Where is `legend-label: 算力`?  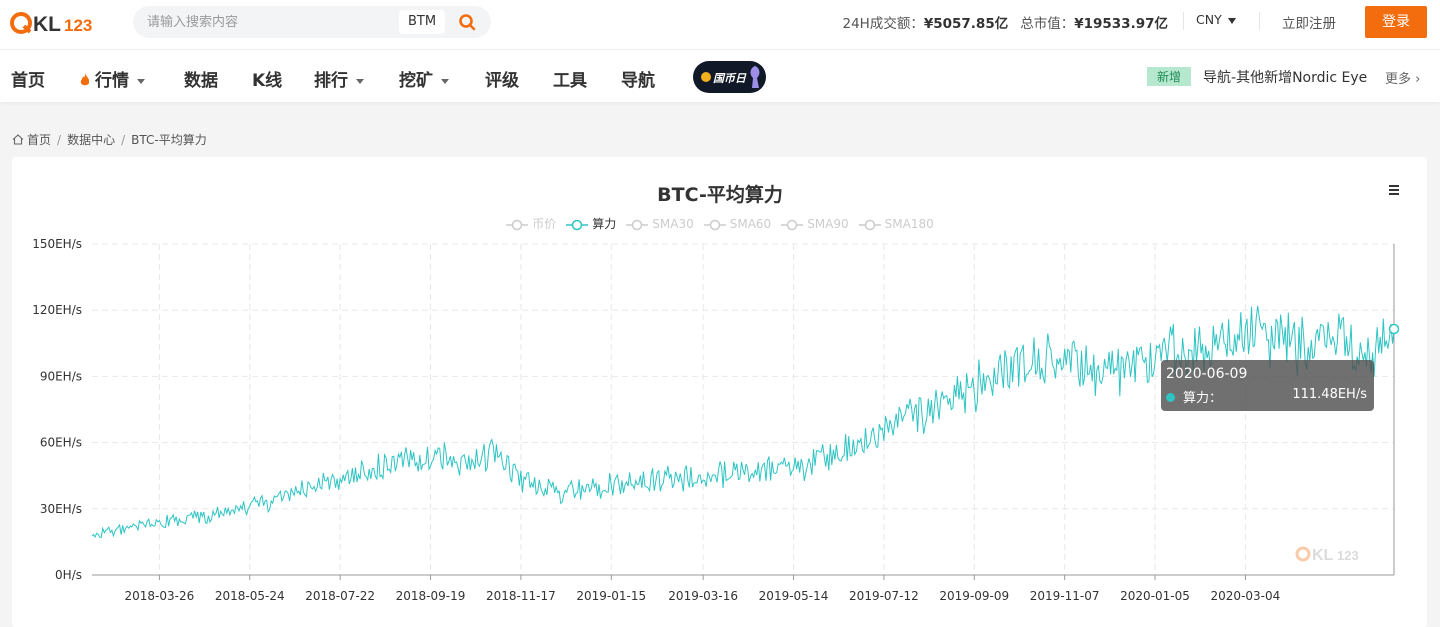 legend-label: 算力 is located at coordinates (604, 224).